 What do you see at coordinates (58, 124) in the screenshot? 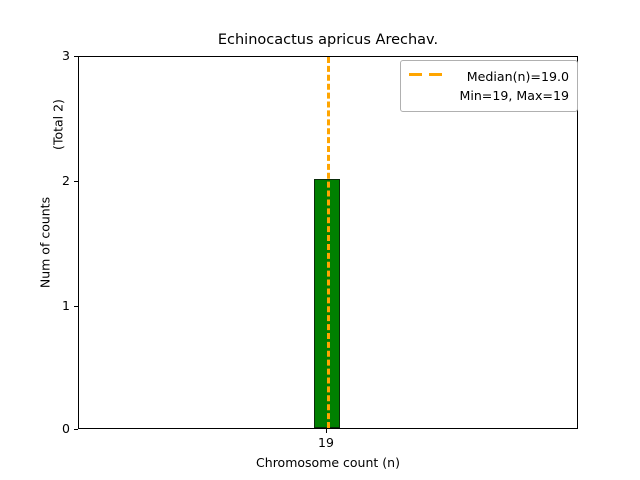
I see `y-axis-sublabel: (Total 2)` at bounding box center [58, 124].